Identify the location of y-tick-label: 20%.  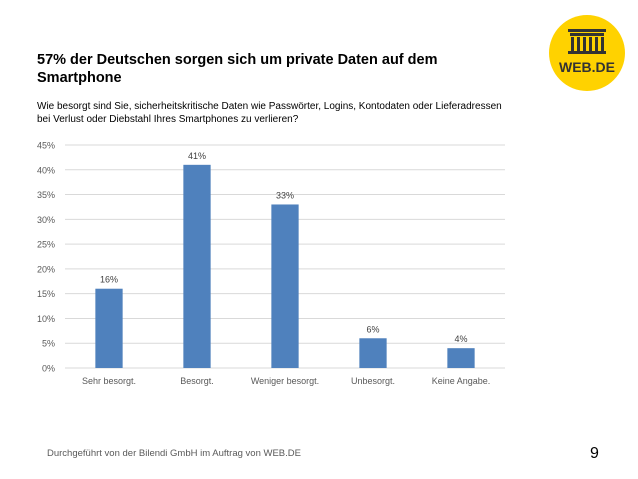
(46, 269).